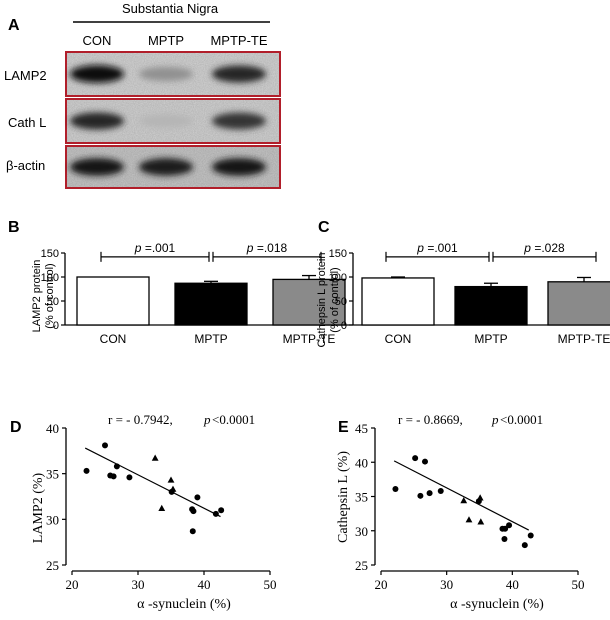 The height and width of the screenshot is (620, 610). I want to click on row-label-bactin: β-actin, so click(25, 165).